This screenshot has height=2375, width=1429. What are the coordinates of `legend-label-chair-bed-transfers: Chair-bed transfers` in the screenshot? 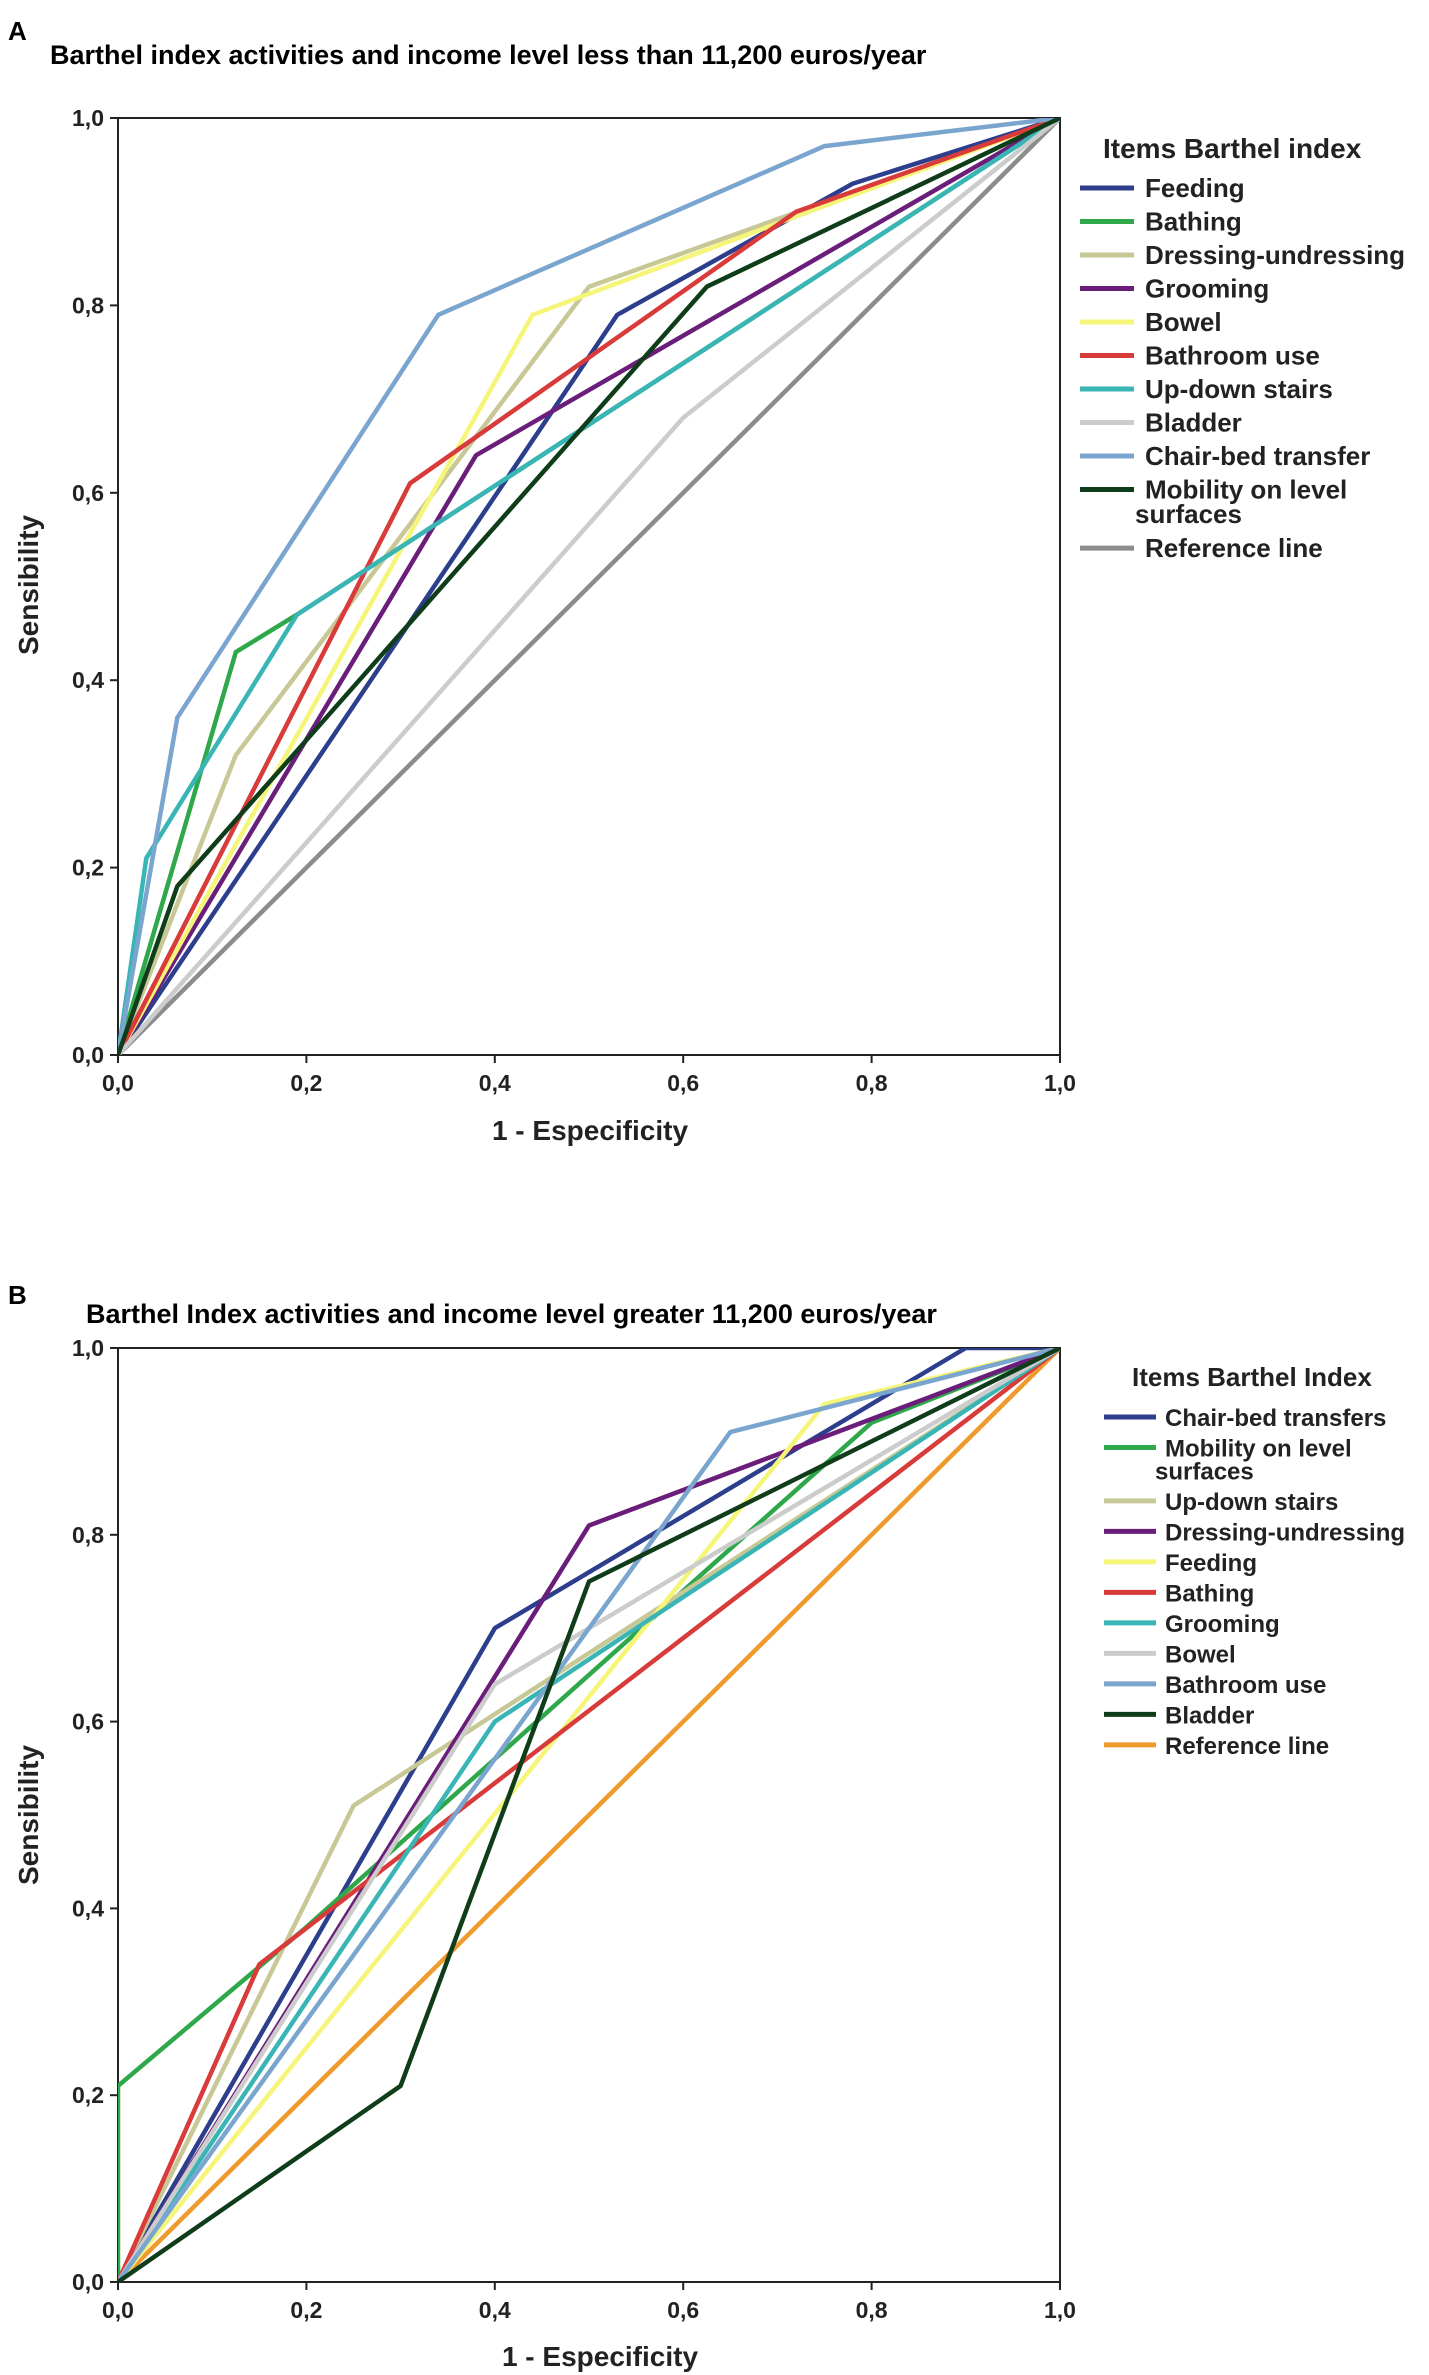 It's located at (1275, 1418).